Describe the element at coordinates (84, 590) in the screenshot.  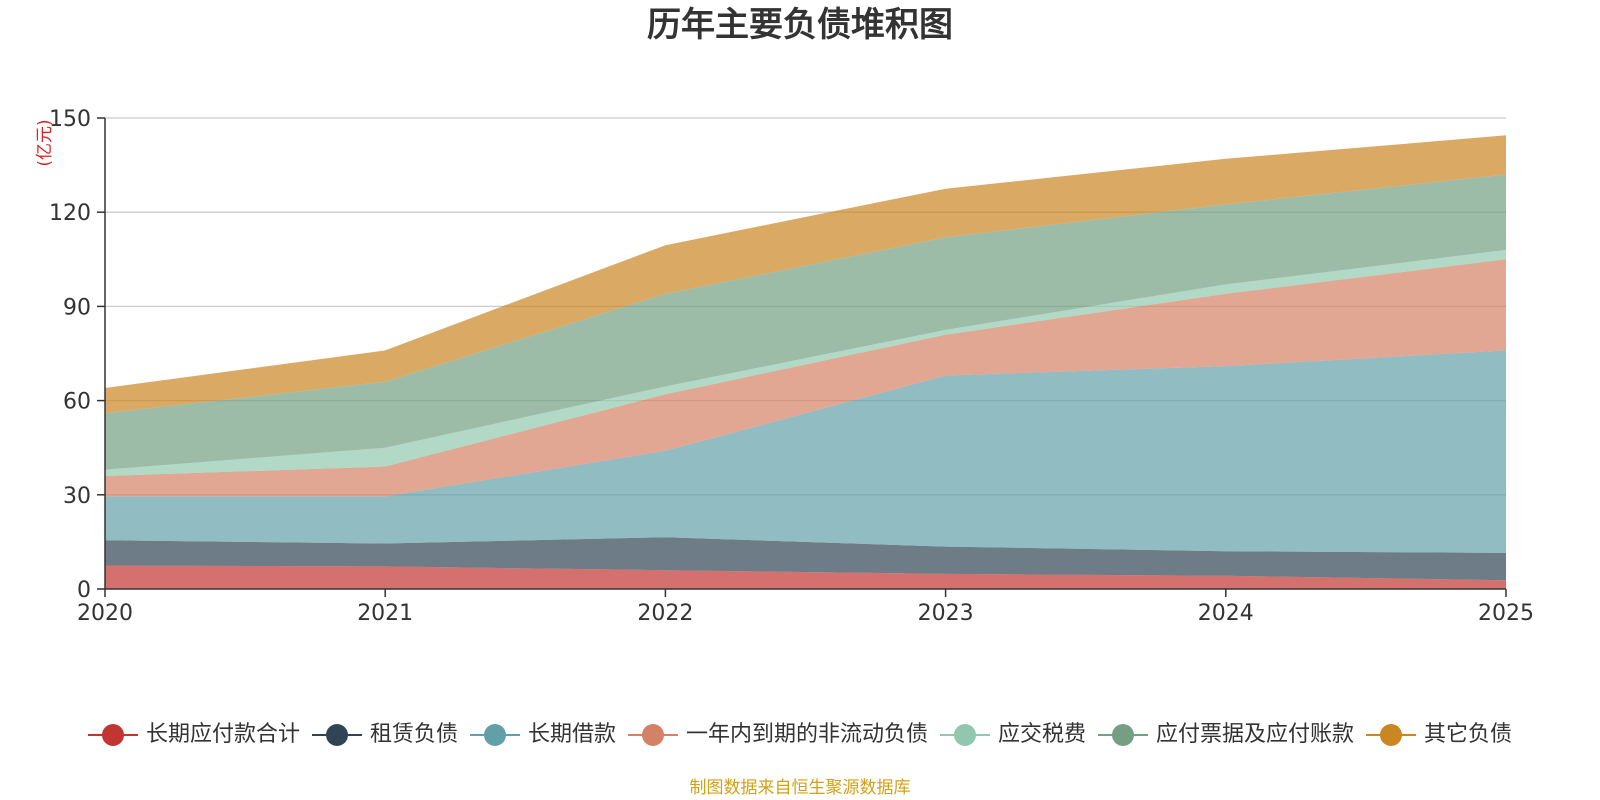
I see `y-tick-label: 0` at that location.